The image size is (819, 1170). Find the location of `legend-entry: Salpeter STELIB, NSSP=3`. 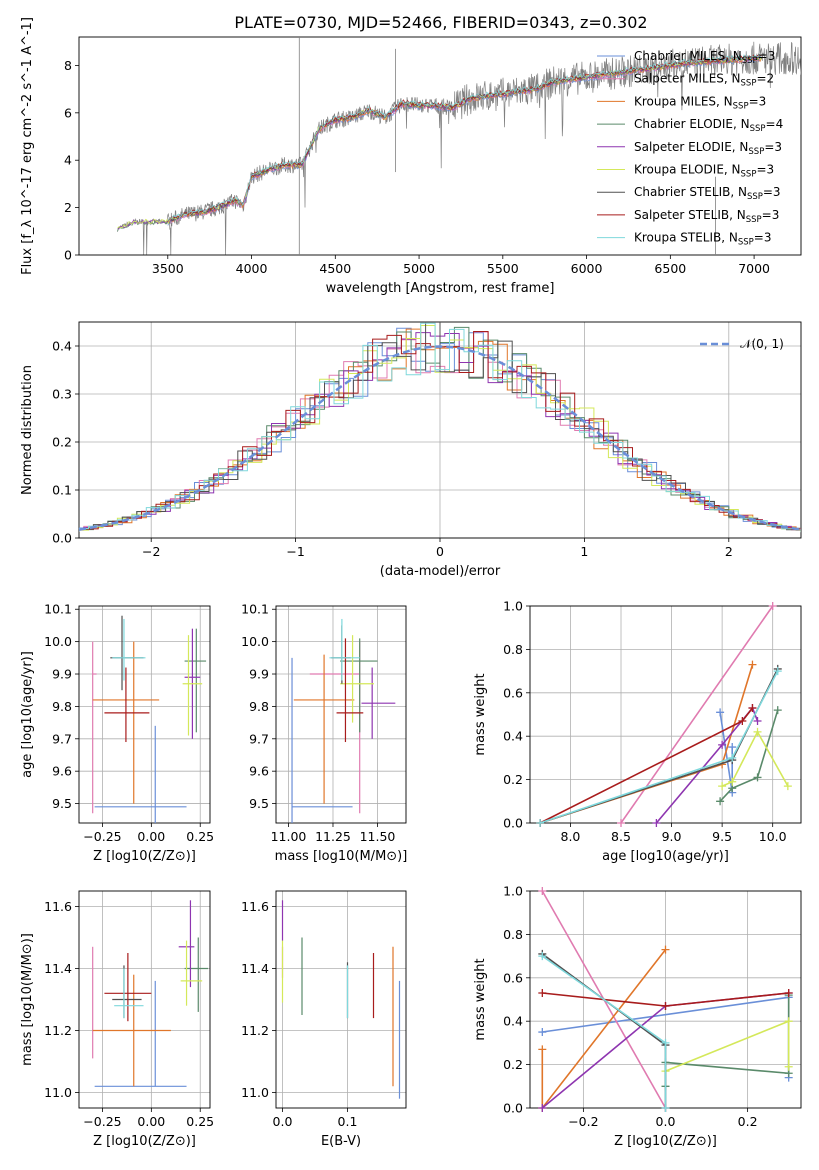

legend-entry: Salpeter STELIB, NSSP=3 is located at coordinates (706, 216).